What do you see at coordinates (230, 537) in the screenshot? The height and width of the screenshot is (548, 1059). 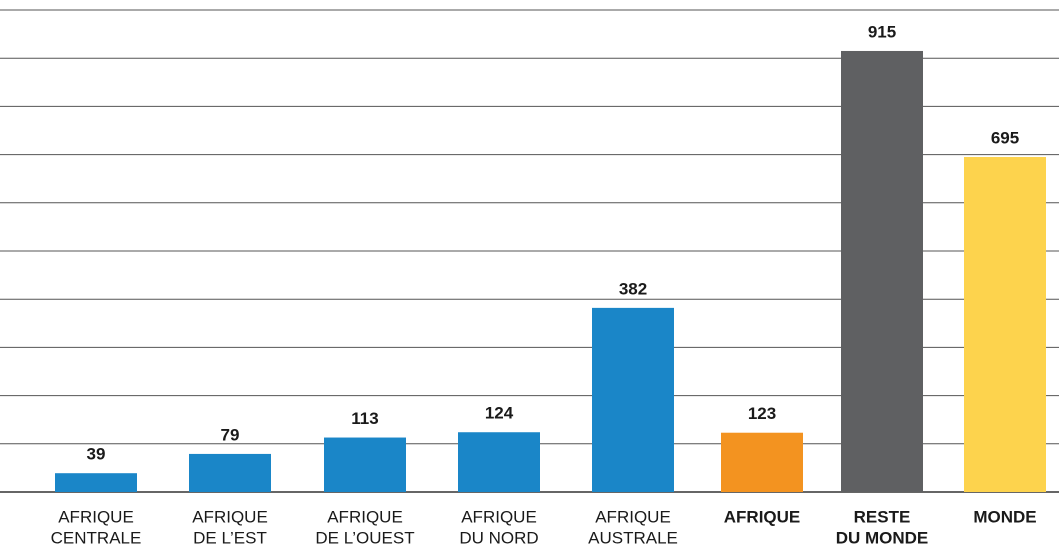 I see `x-tick-label: DE L’EST` at bounding box center [230, 537].